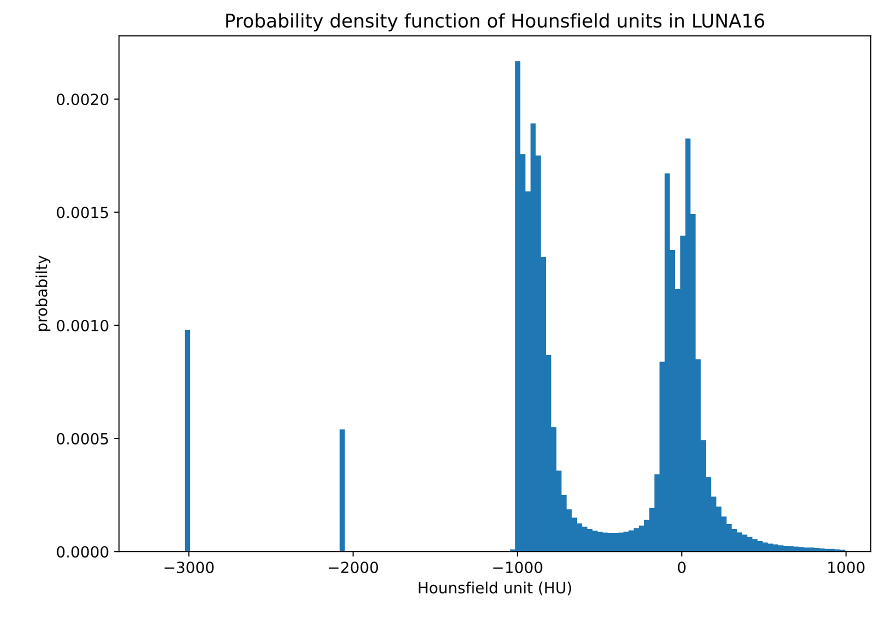  I want to click on x-tick-label: −1000, so click(517, 568).